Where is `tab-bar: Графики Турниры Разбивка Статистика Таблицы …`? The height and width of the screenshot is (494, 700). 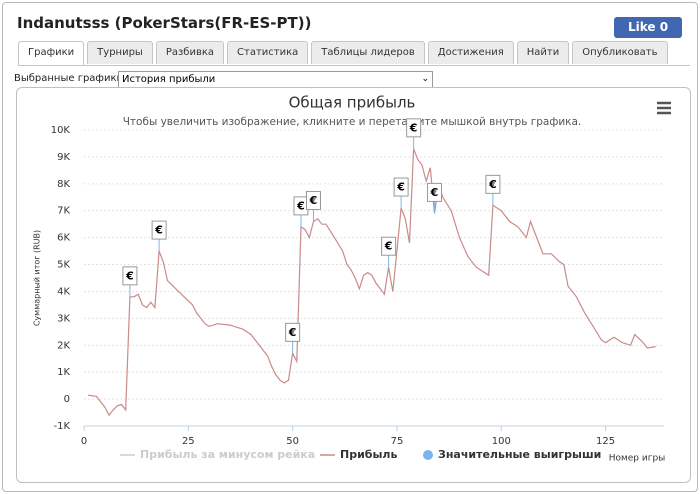 tab-bar: Графики Турниры Разбивка Статистика Таблицы … is located at coordinates (354, 53).